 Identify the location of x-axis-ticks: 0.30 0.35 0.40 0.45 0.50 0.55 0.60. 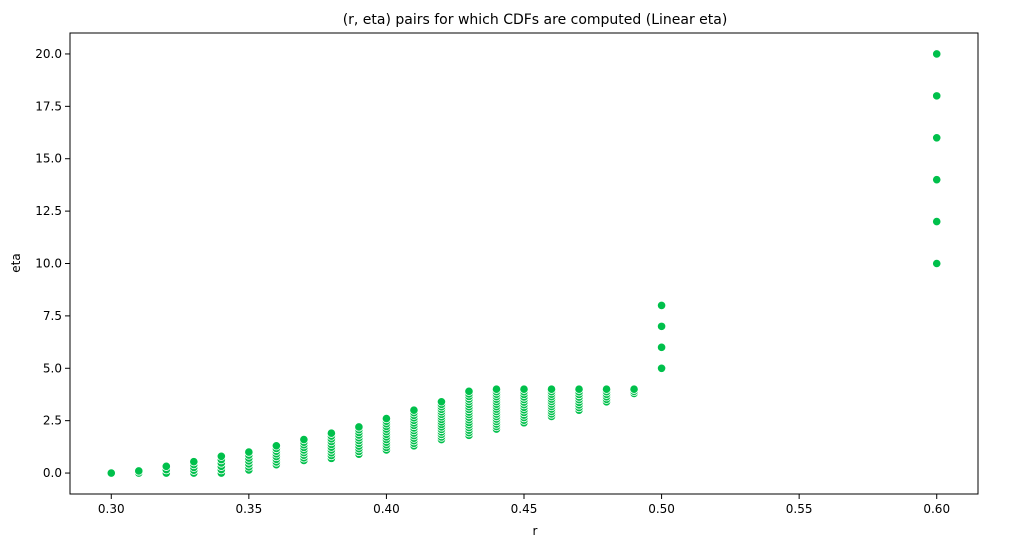
(524, 505).